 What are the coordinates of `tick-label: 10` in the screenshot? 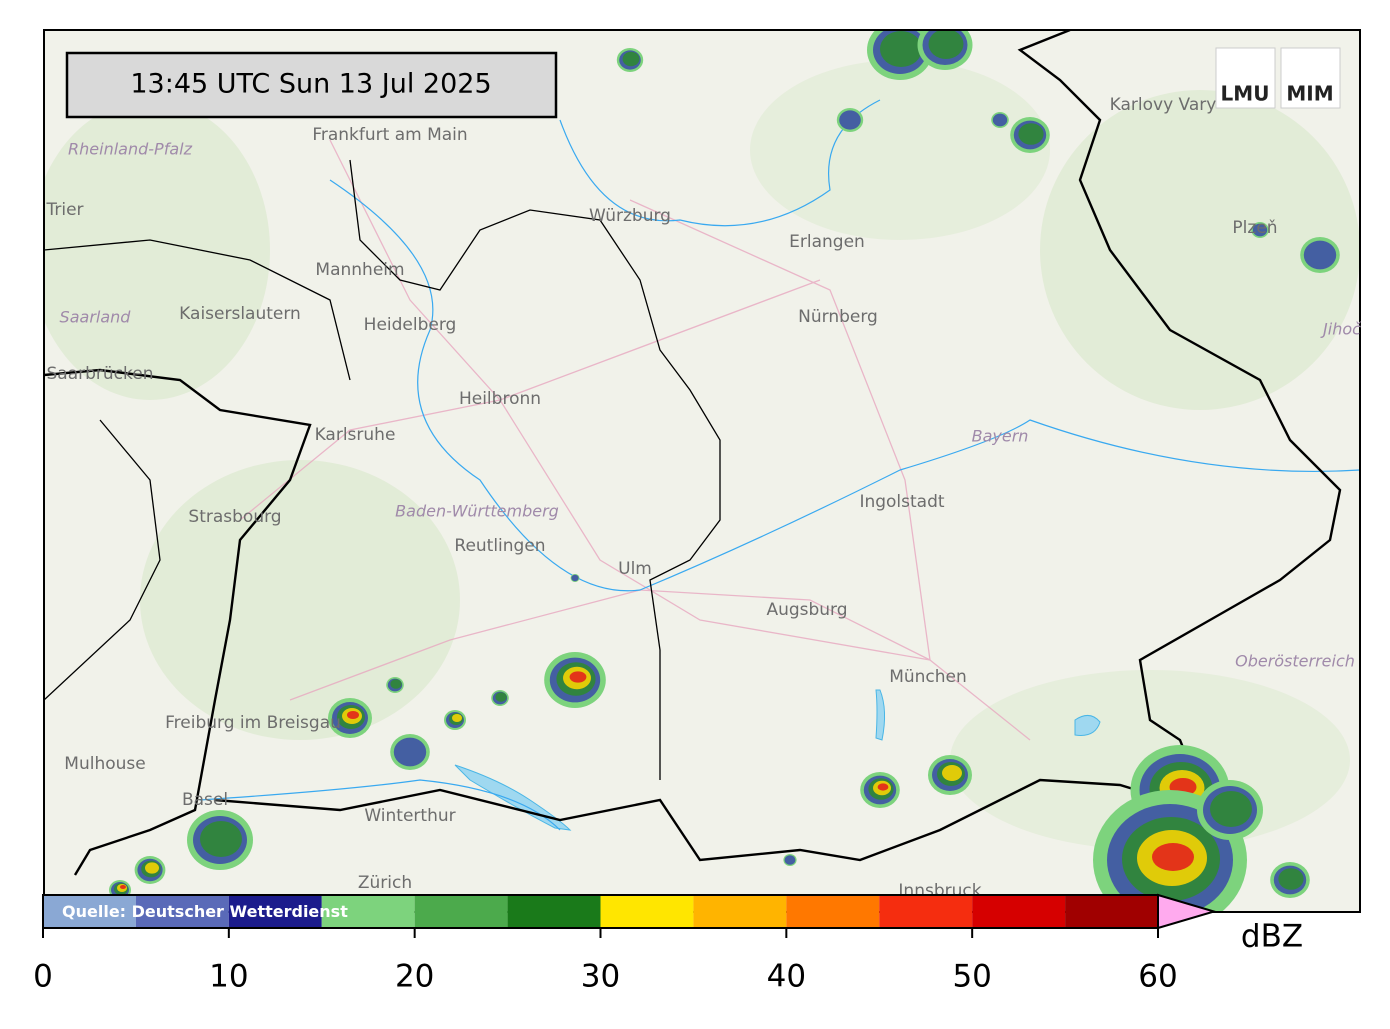 It's located at (228, 977).